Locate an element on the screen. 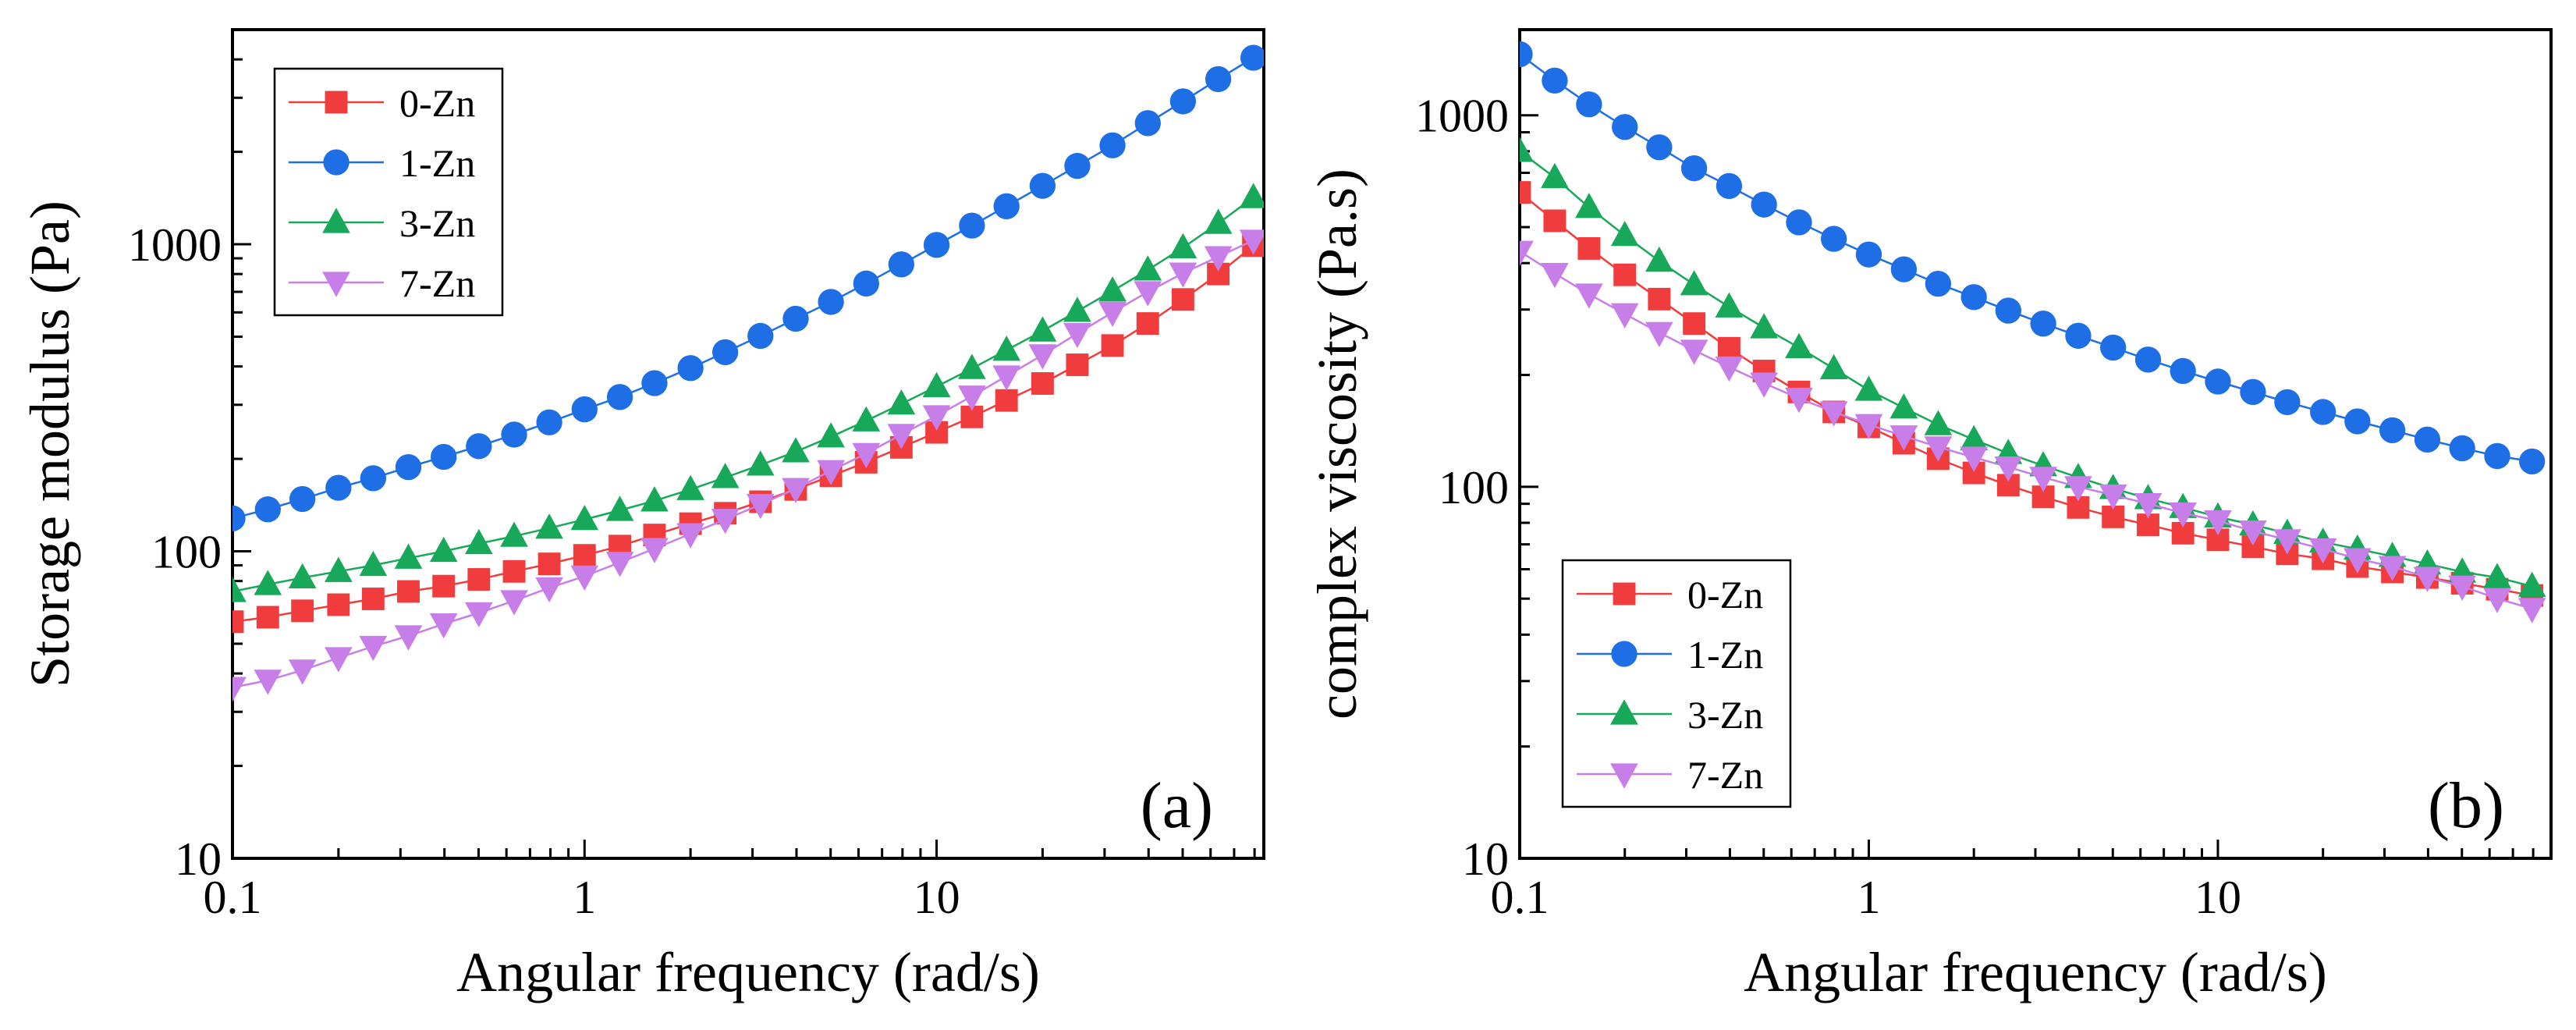 The height and width of the screenshot is (1030, 2576). x-tick-label: 10 is located at coordinates (937, 897).